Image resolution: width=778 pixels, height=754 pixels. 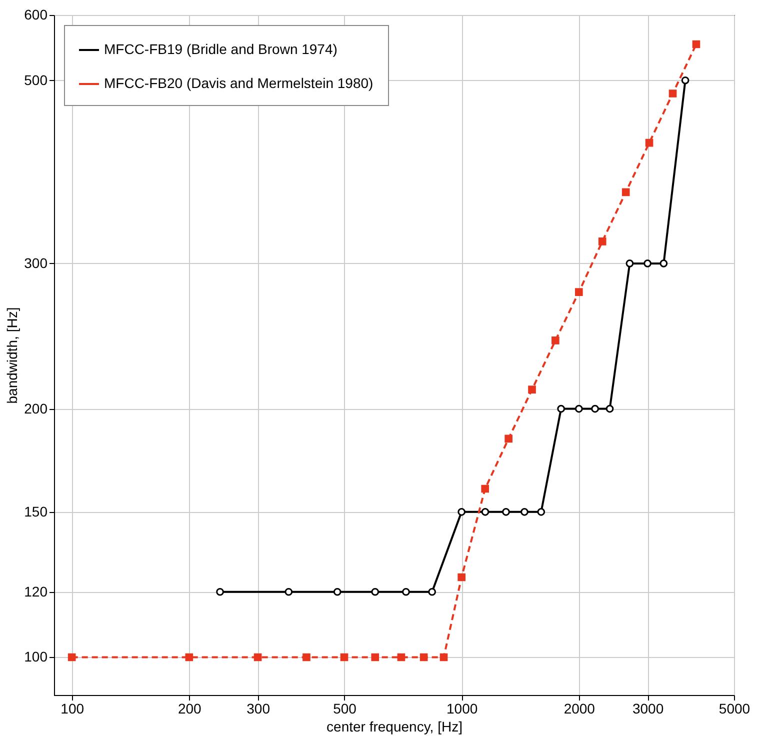 I want to click on y-tick-label: 150, so click(x=36, y=511).